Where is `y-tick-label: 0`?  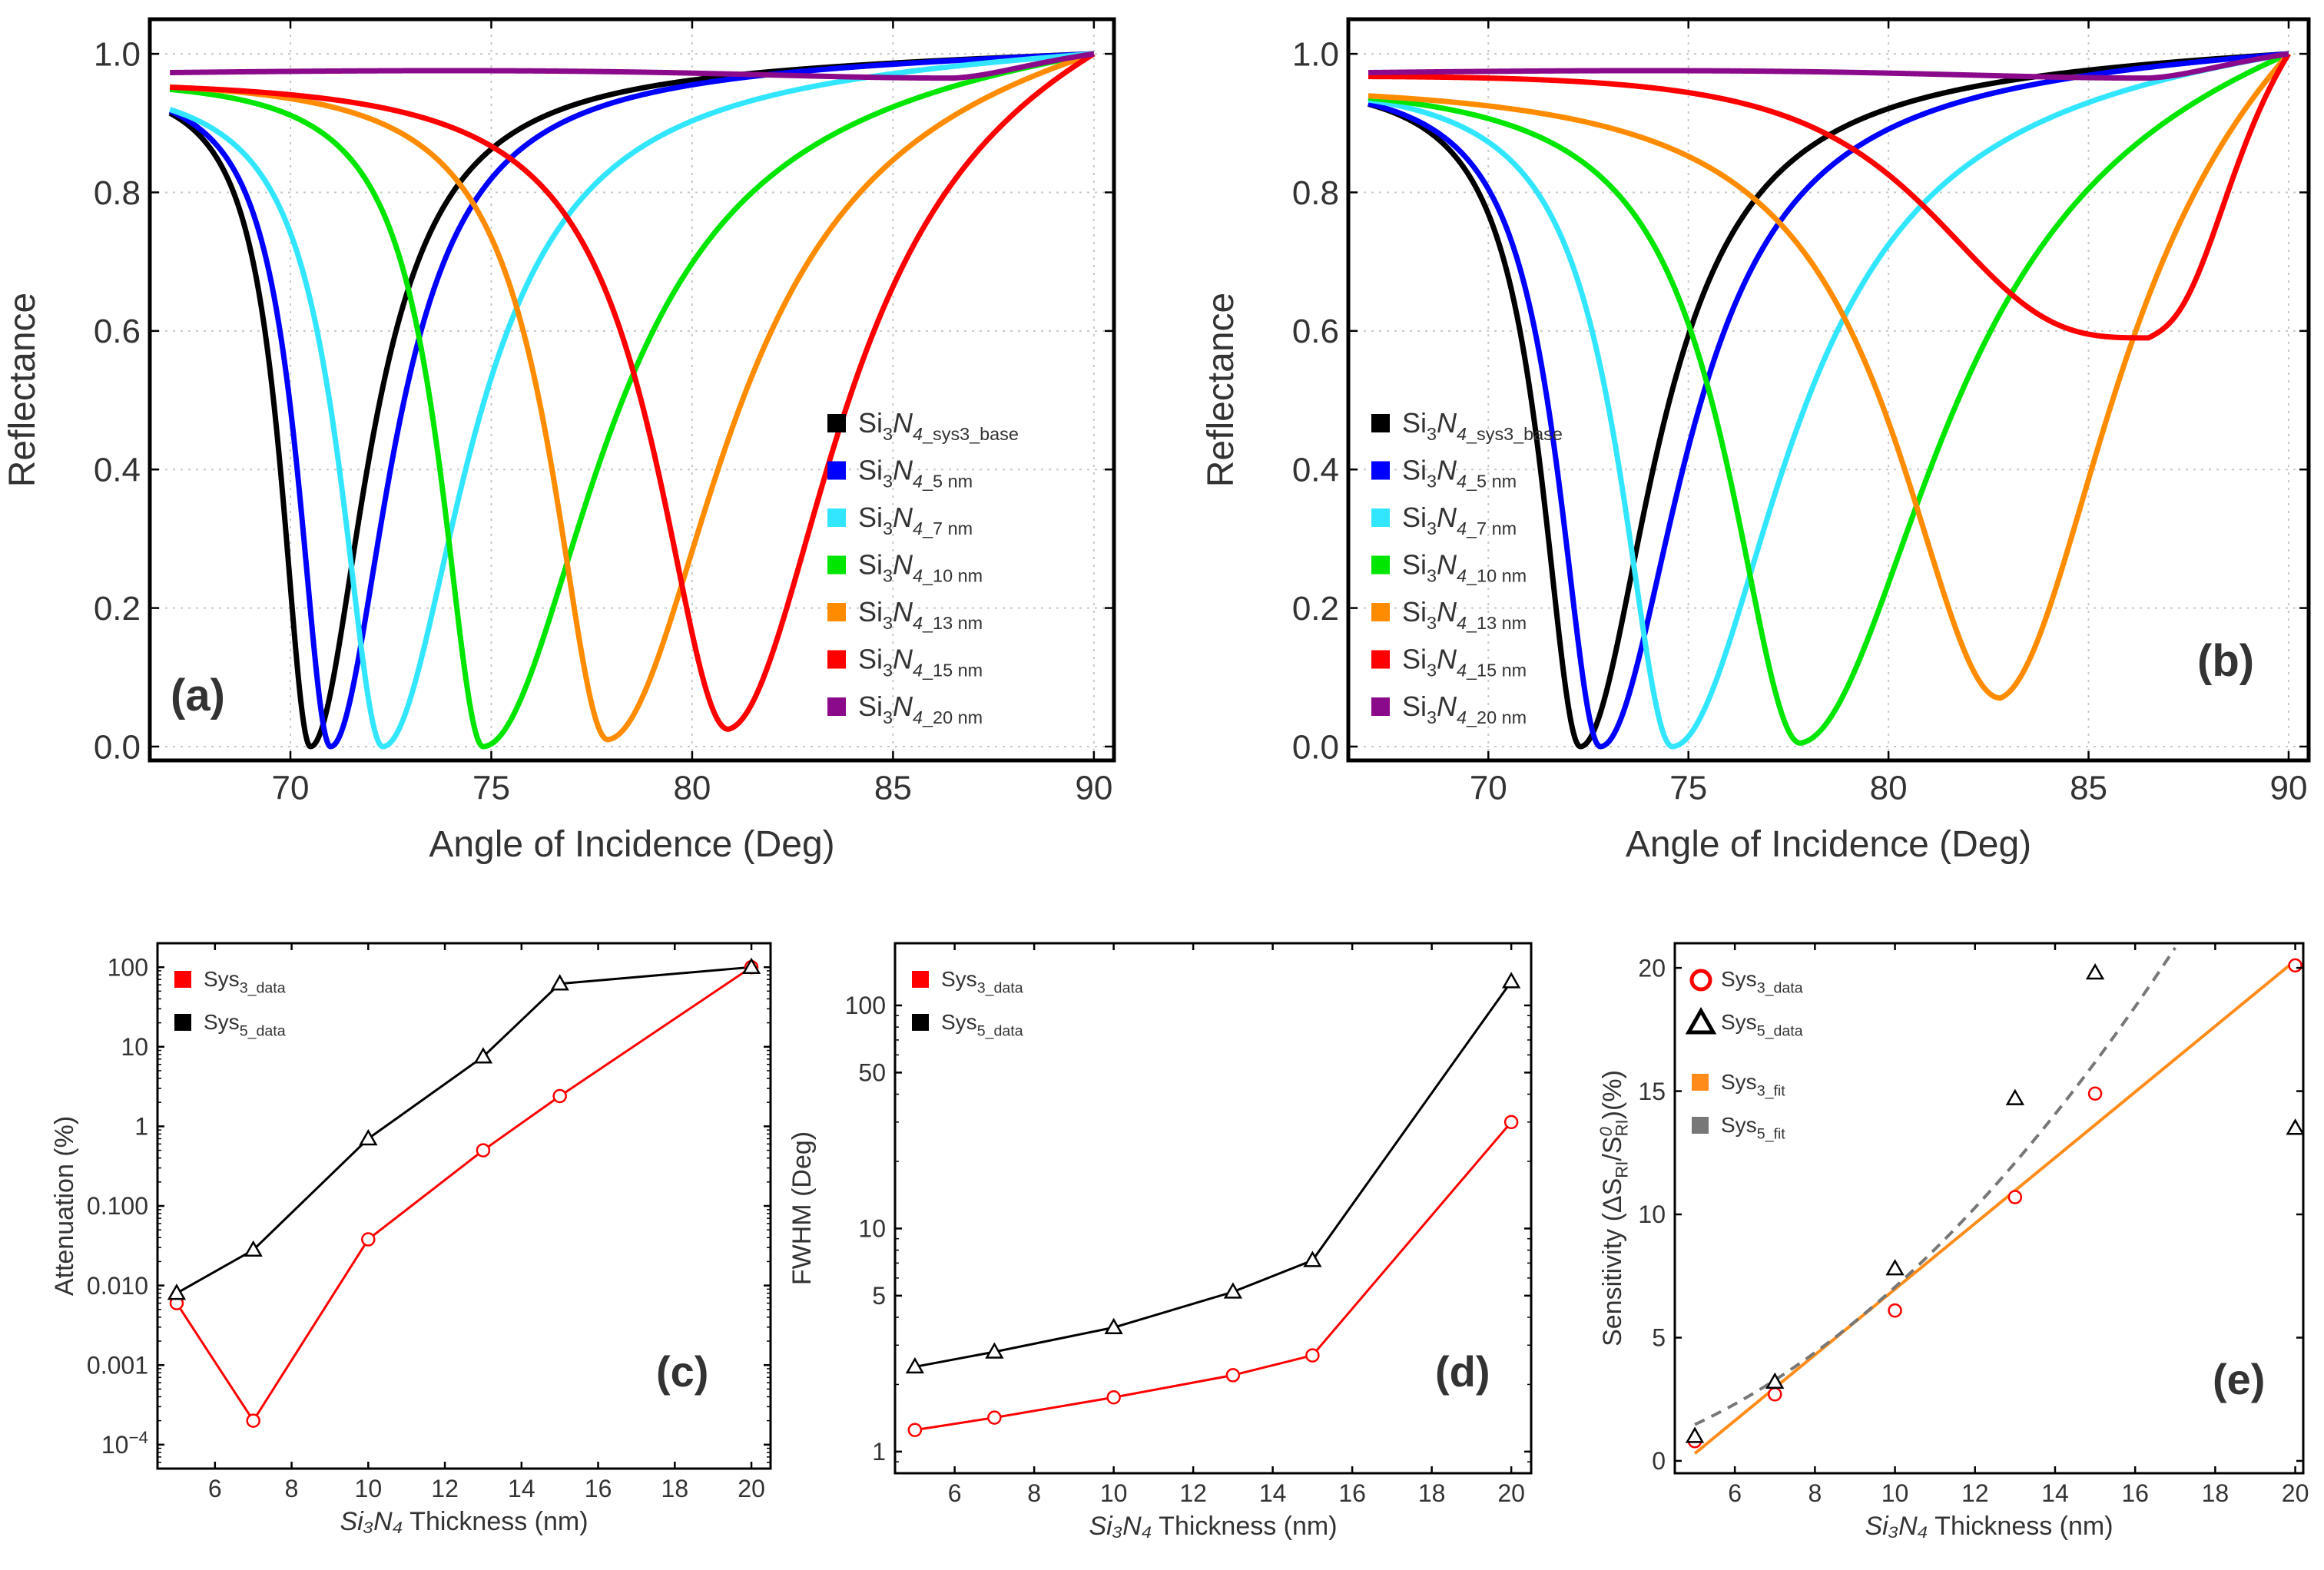 y-tick-label: 0 is located at coordinates (1659, 1461).